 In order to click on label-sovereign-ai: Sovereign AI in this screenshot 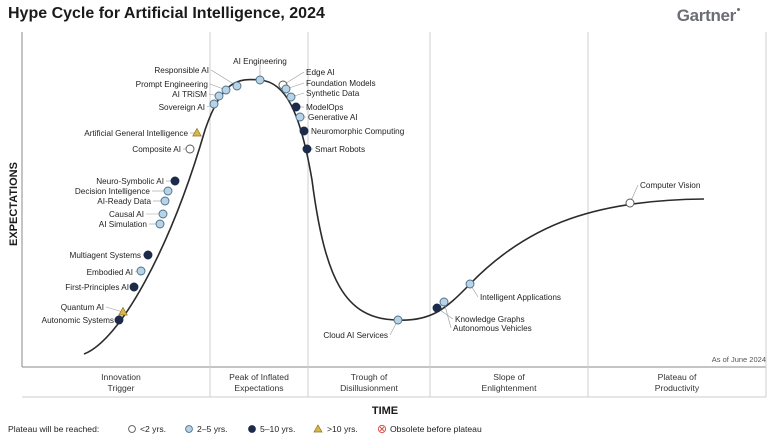, I will do `click(182, 107)`.